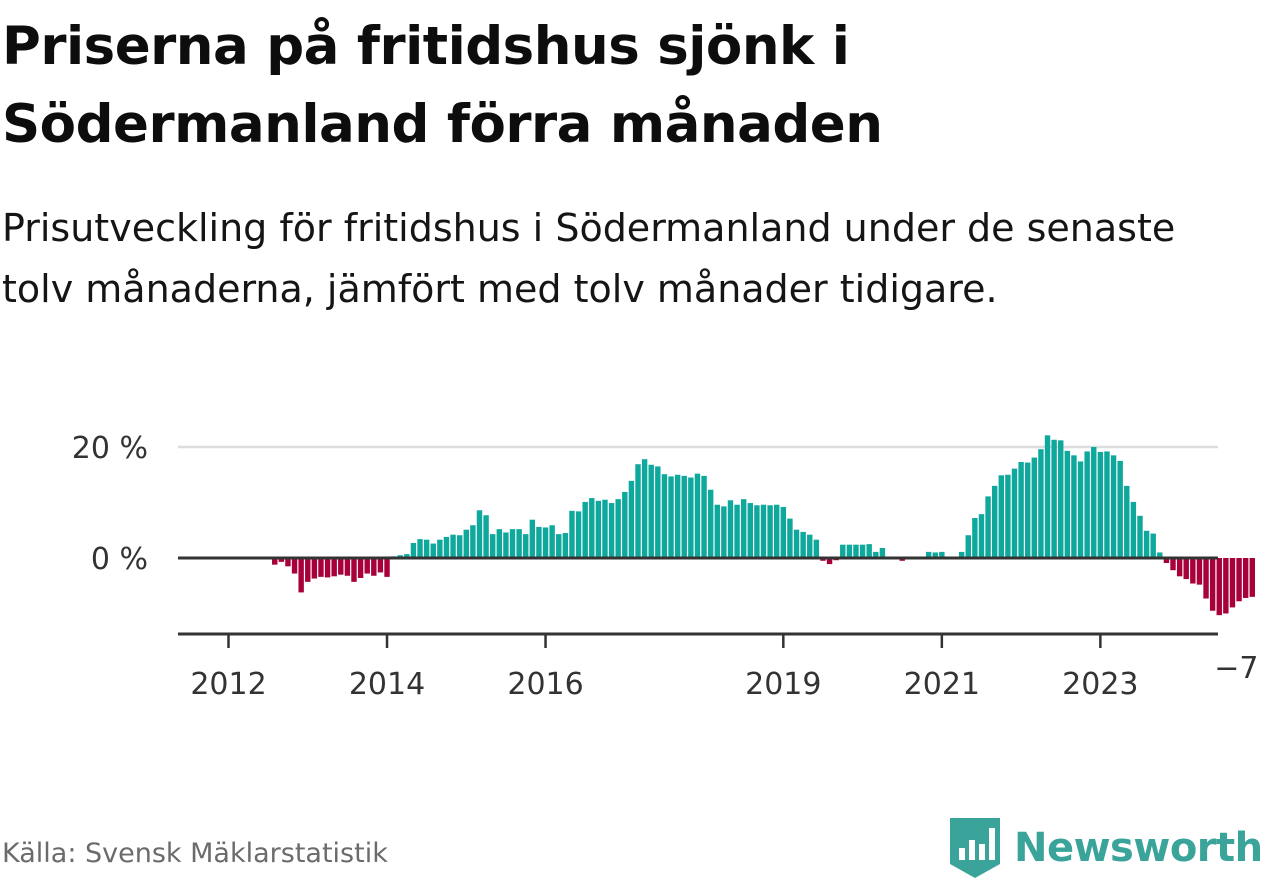 The image size is (1262, 879). Describe the element at coordinates (545, 683) in the screenshot. I see `x-tick-label: 2016` at that location.